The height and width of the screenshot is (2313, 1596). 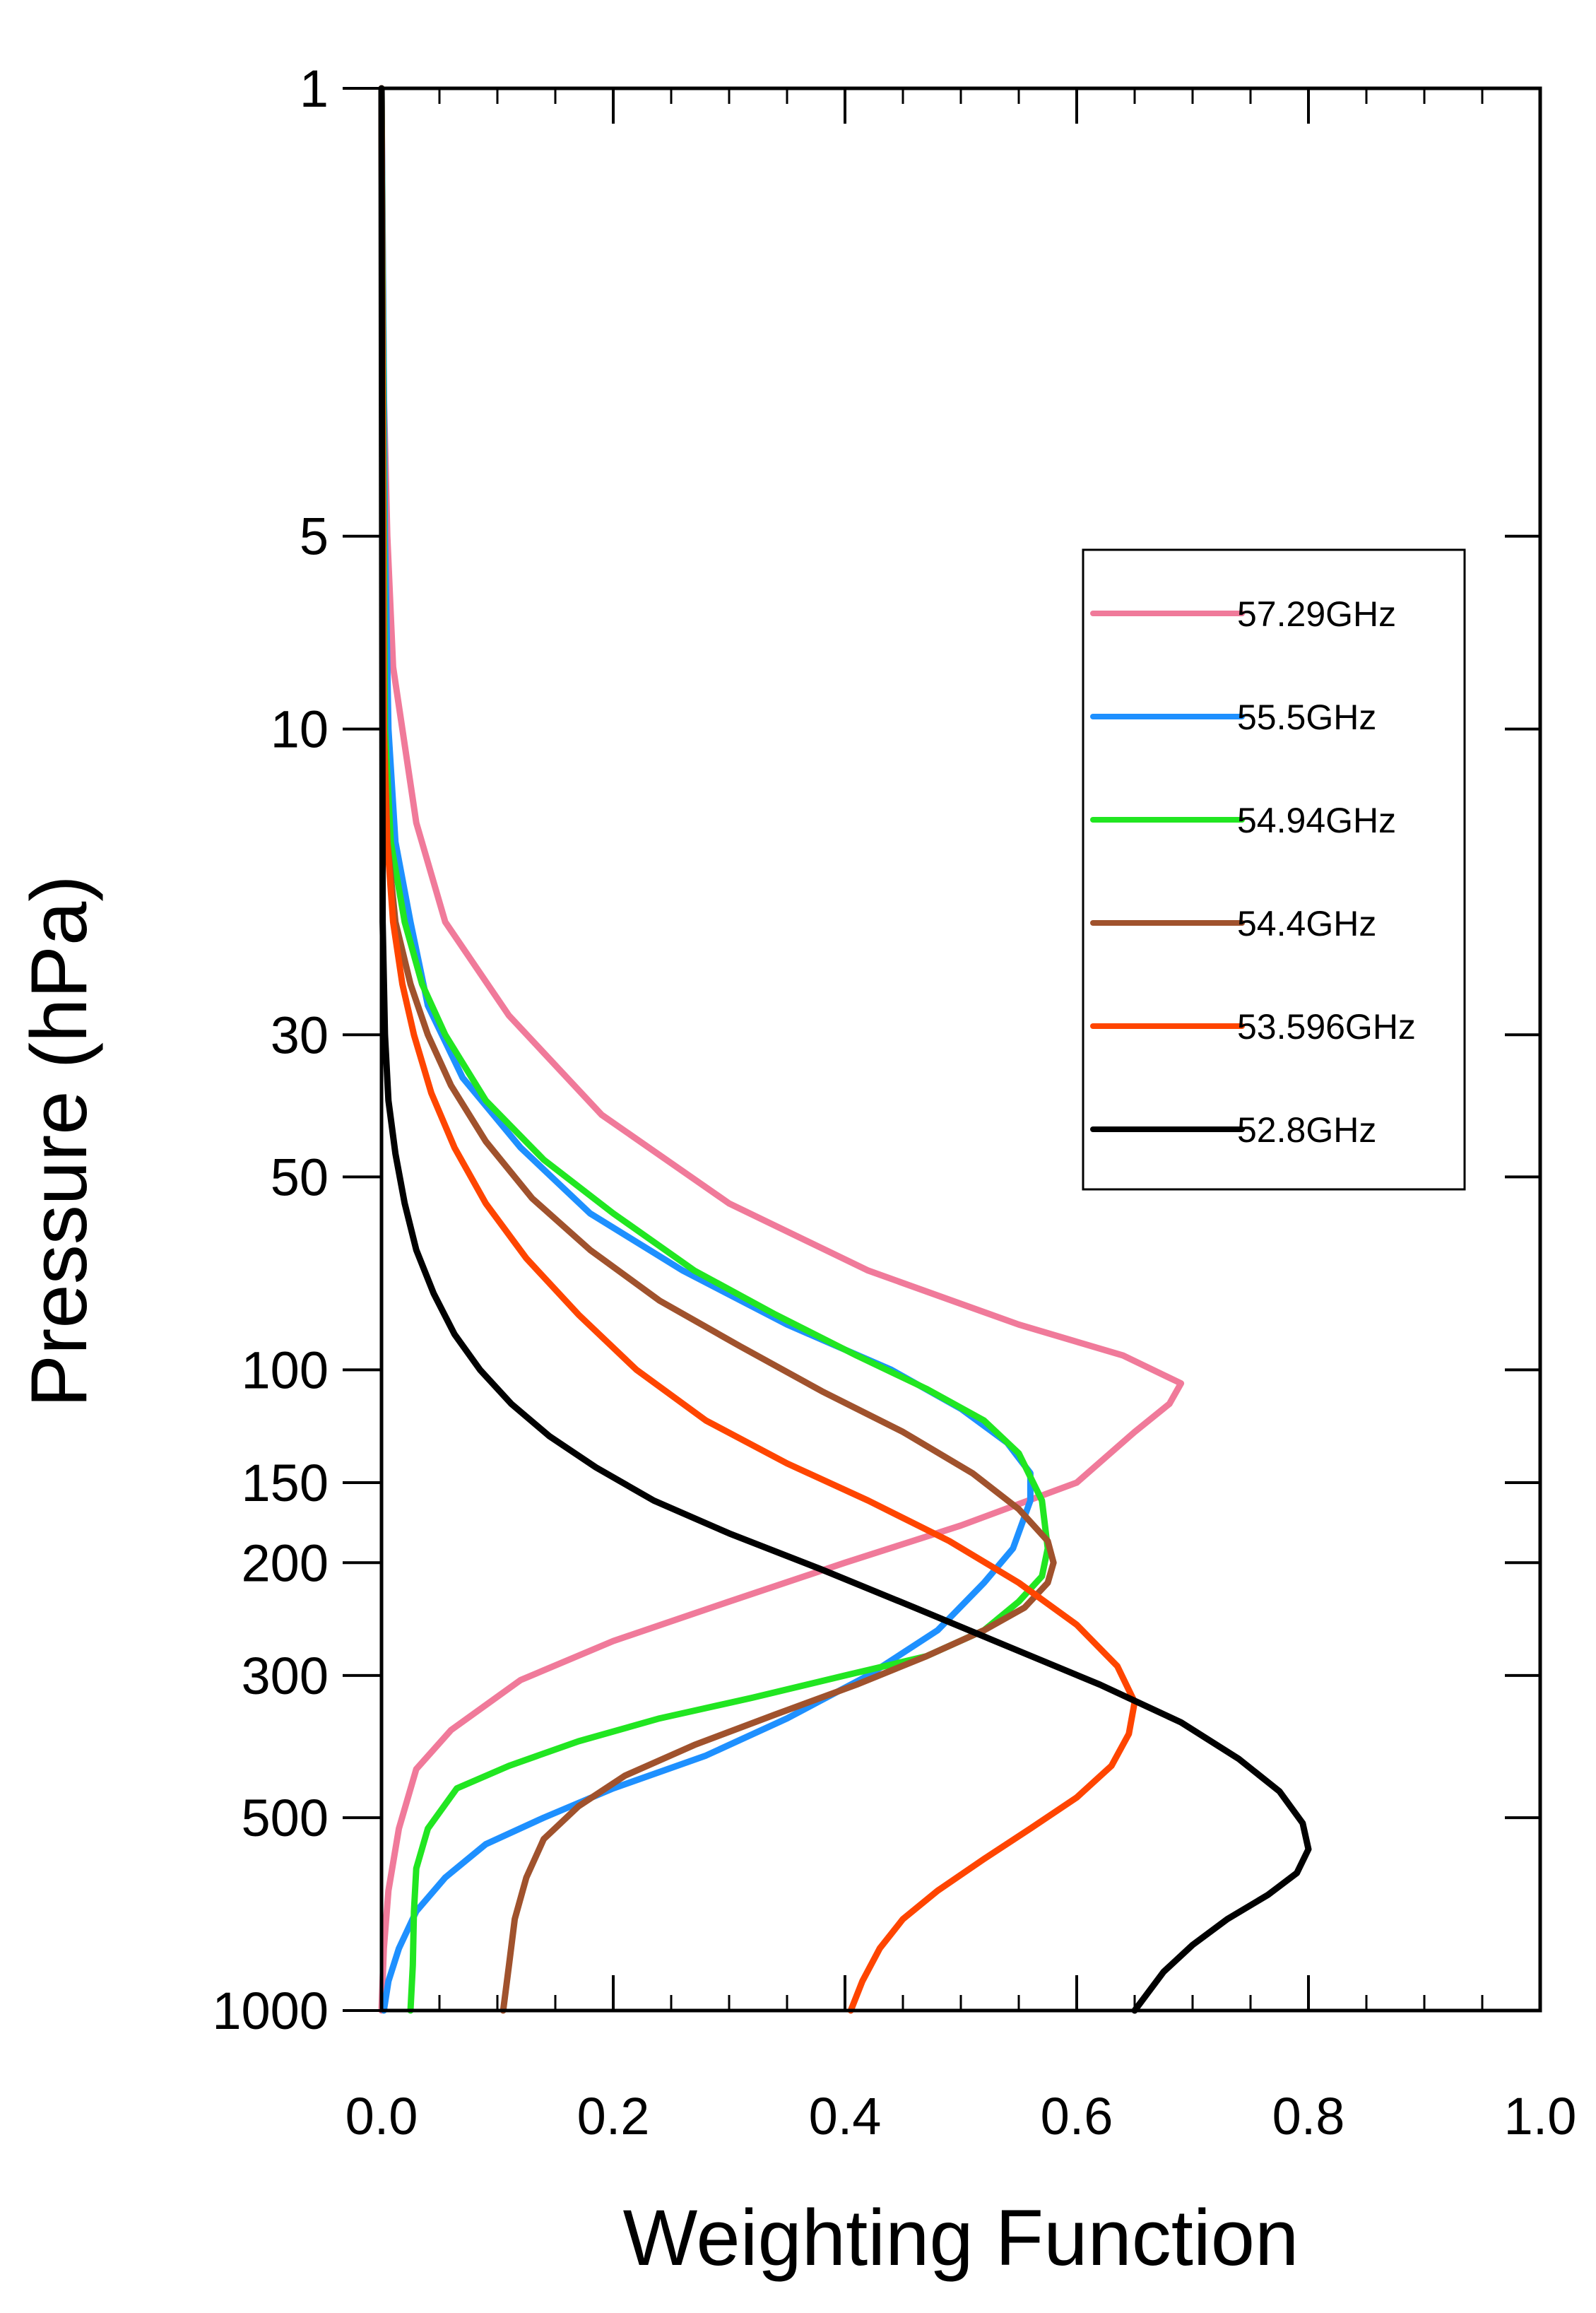 What do you see at coordinates (1307, 718) in the screenshot?
I see `legend-label-1: 55.5GHz` at bounding box center [1307, 718].